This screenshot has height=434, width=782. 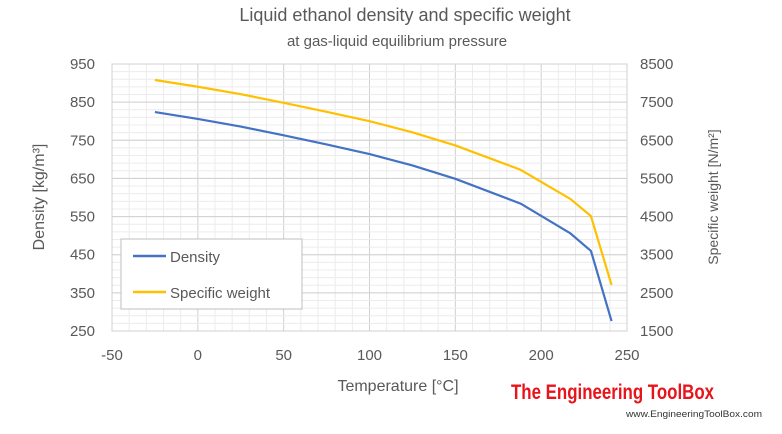 I want to click on legend-label-specific-weight: Specific weight, so click(x=220, y=293).